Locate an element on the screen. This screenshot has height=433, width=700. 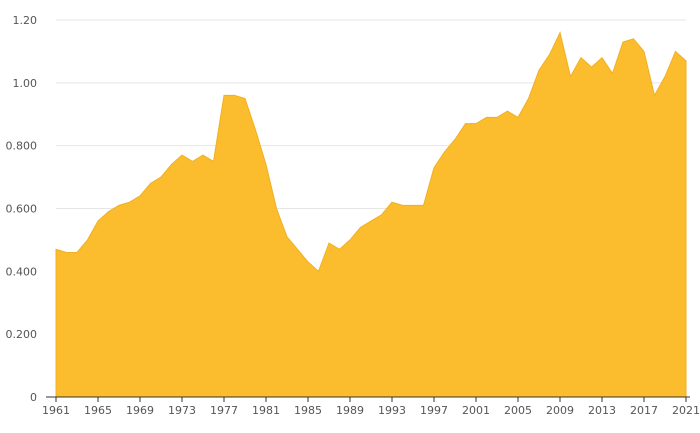
y-tick-label: 1.00 is located at coordinates (25, 83).